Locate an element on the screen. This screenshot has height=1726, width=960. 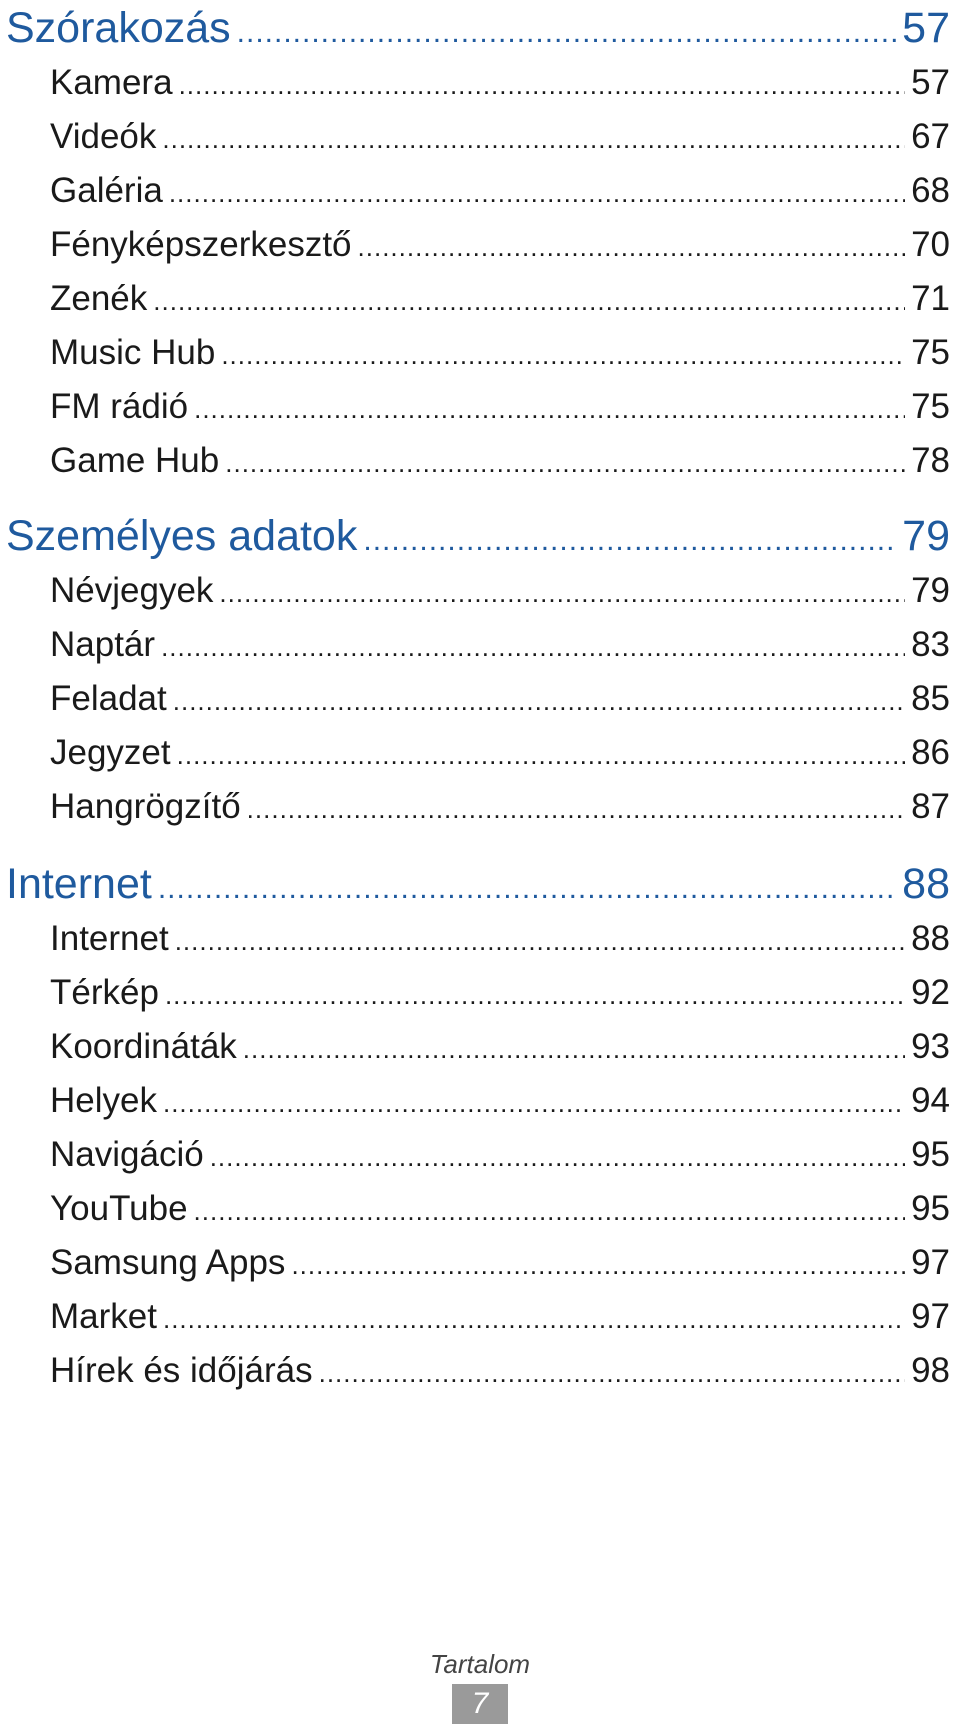
toc-entry-label: Helyek is located at coordinates (103, 1100).